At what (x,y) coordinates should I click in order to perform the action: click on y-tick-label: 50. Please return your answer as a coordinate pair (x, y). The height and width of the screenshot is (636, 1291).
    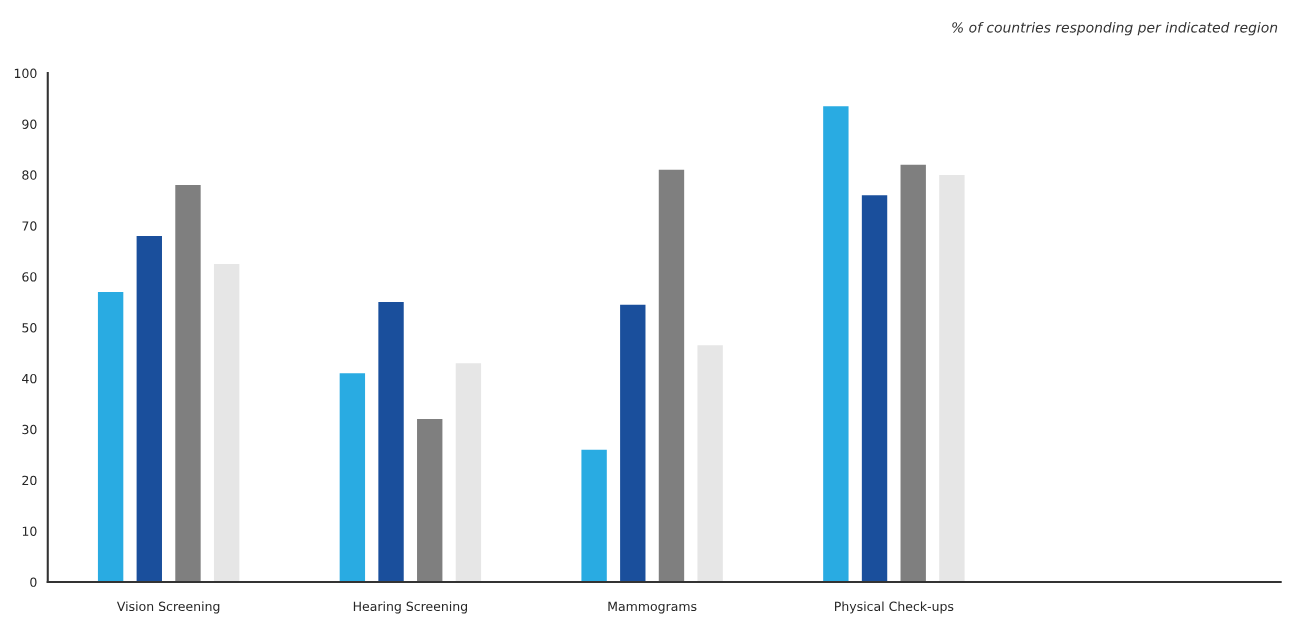
    Looking at the image, I should click on (29, 328).